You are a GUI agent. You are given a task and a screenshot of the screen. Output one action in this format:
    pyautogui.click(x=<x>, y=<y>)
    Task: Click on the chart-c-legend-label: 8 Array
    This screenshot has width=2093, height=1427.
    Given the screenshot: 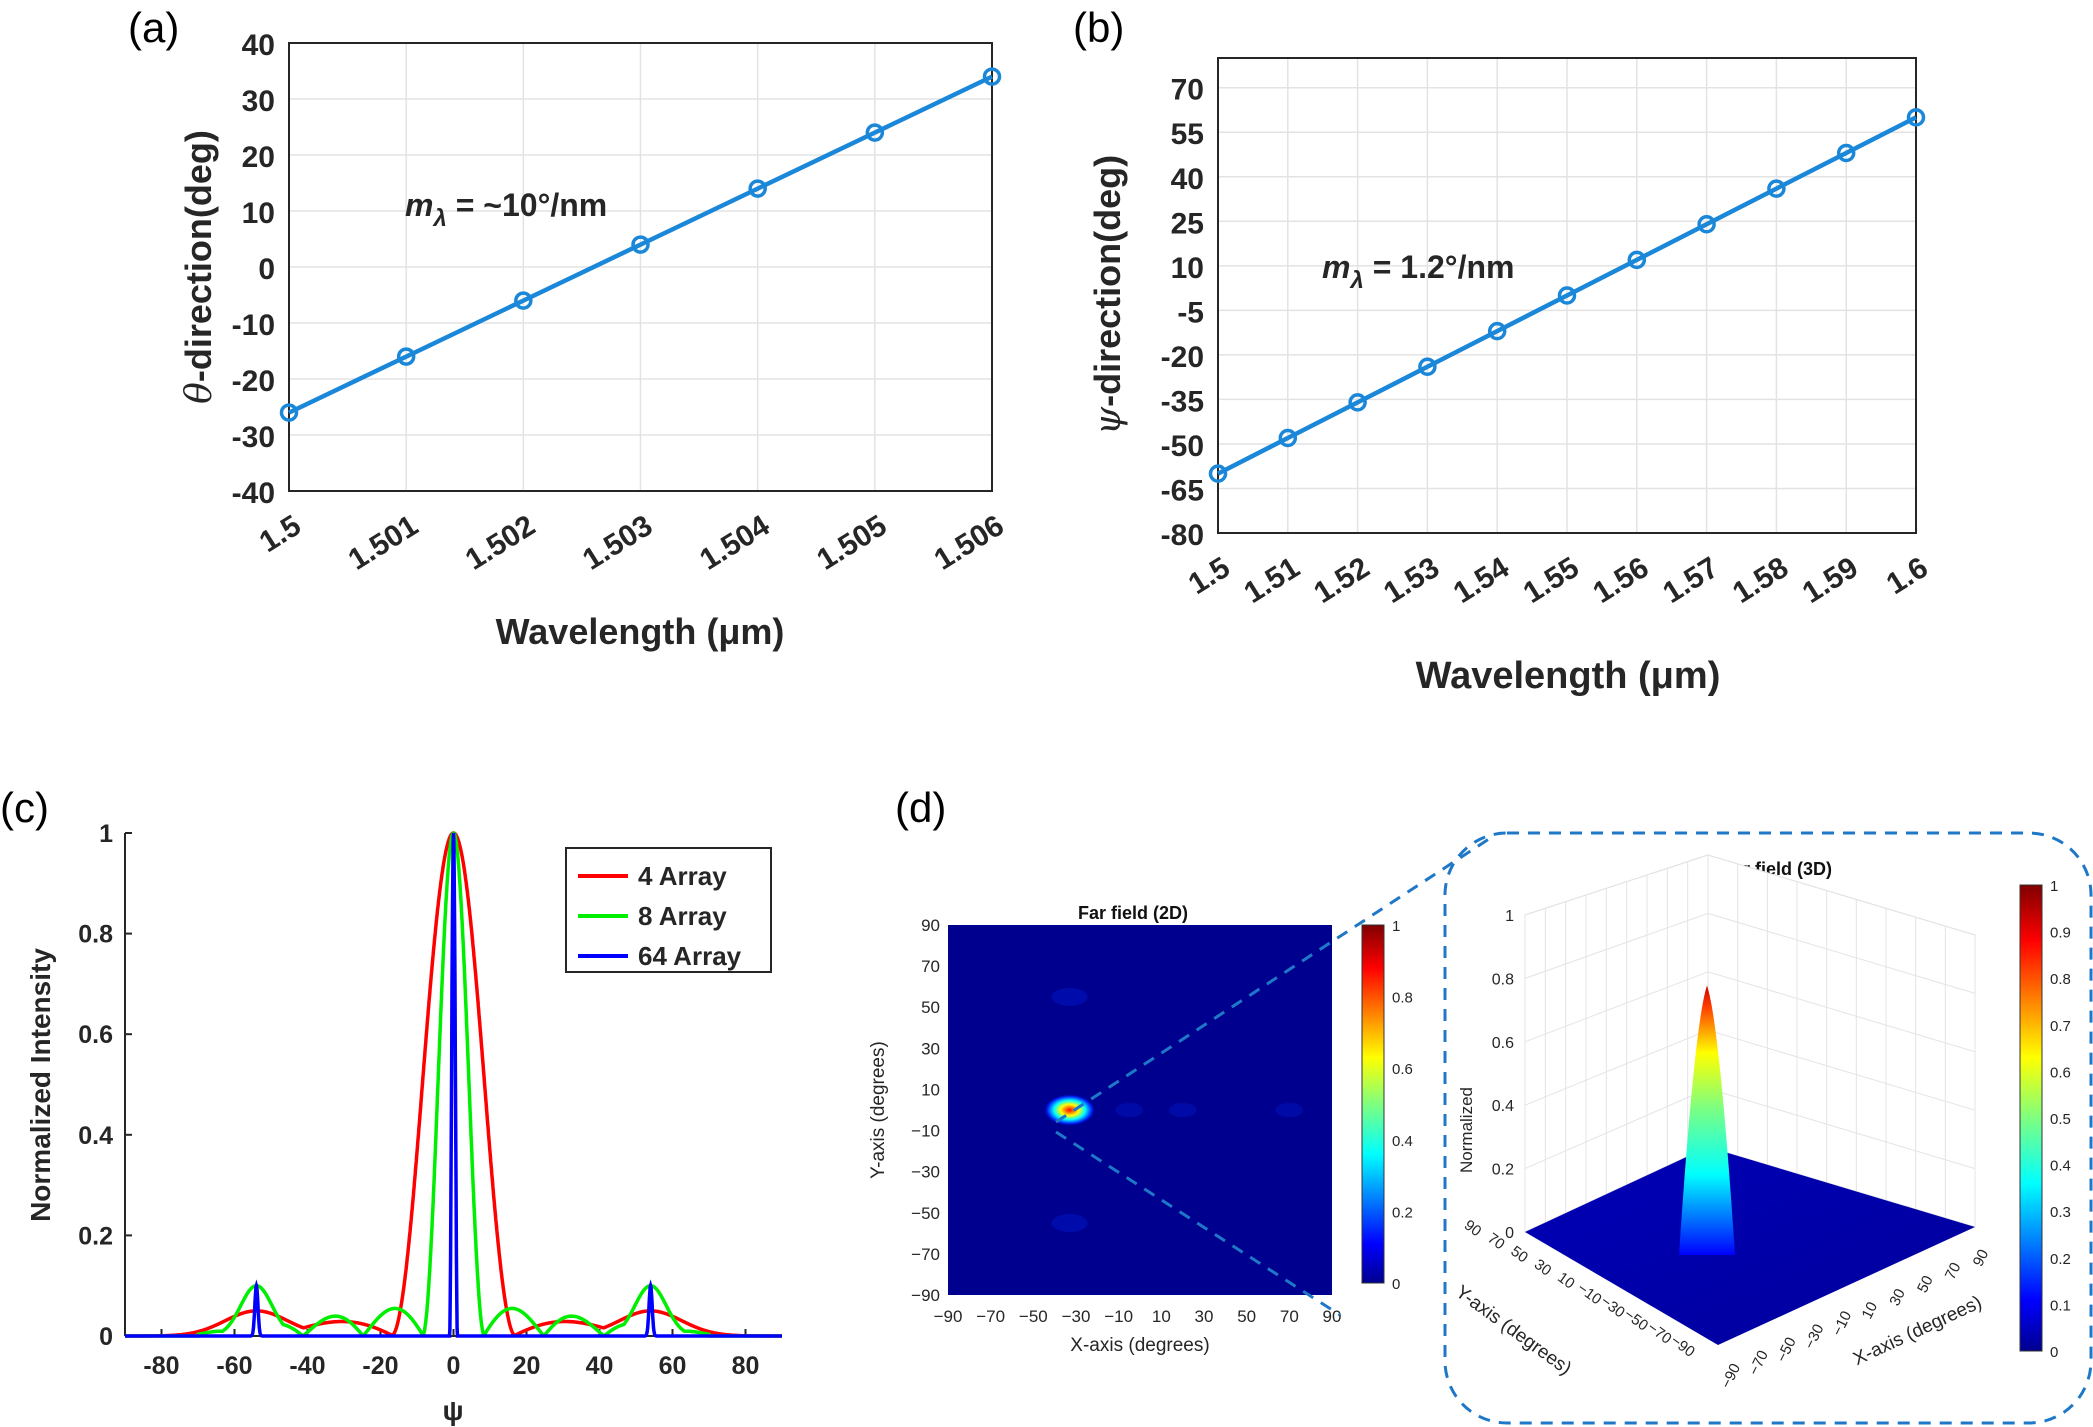 What is the action you would take?
    pyautogui.click(x=682, y=916)
    